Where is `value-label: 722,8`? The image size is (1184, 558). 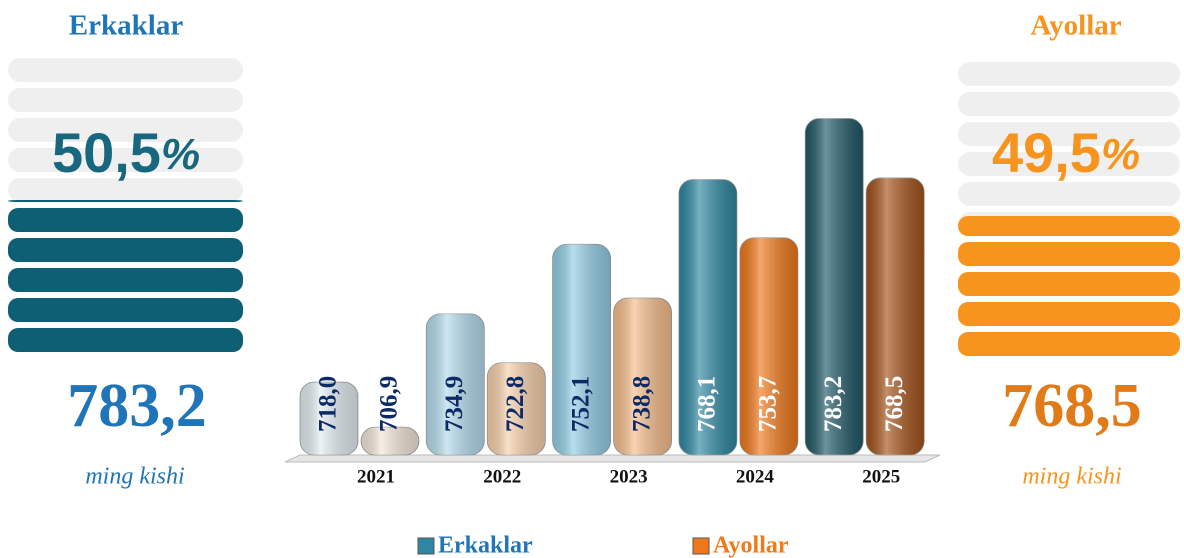
value-label: 722,8 is located at coordinates (515, 404).